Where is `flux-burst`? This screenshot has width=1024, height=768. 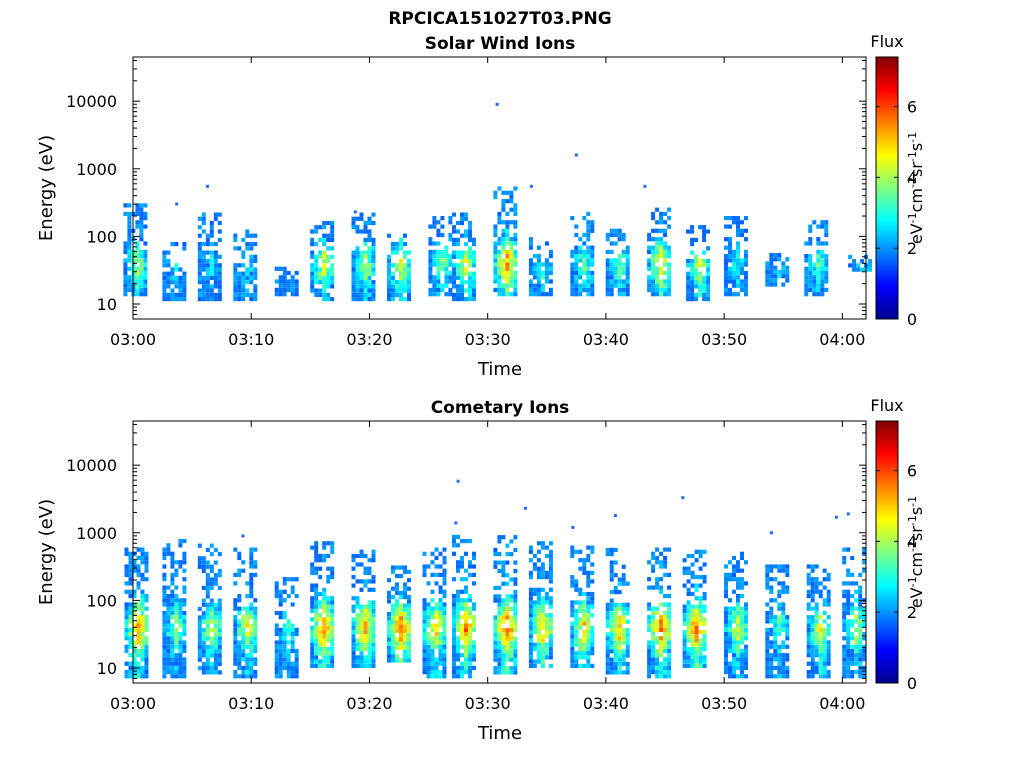
flux-burst is located at coordinates (464, 257).